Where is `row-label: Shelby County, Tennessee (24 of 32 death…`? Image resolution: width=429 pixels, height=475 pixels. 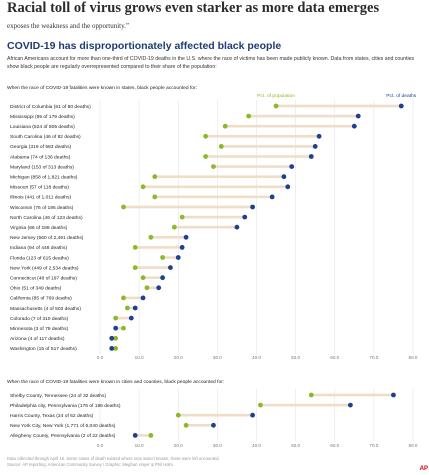 row-label: Shelby County, Tennessee (24 of 32 death… is located at coordinates (58, 396).